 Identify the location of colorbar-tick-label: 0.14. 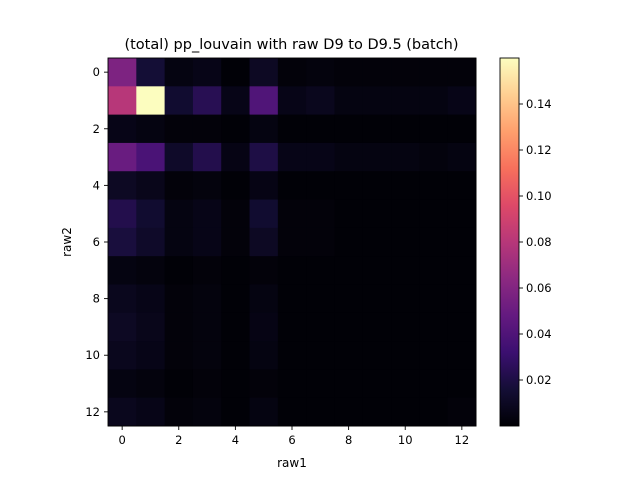
(539, 104).